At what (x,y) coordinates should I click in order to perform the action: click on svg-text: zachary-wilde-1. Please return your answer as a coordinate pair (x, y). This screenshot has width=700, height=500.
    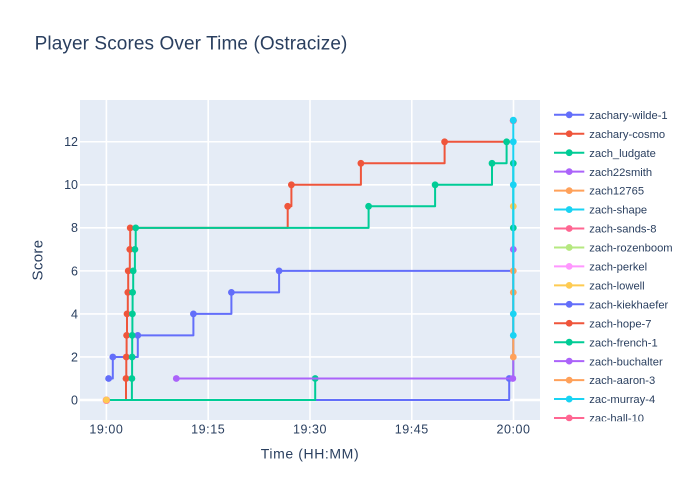
    Looking at the image, I should click on (628, 116).